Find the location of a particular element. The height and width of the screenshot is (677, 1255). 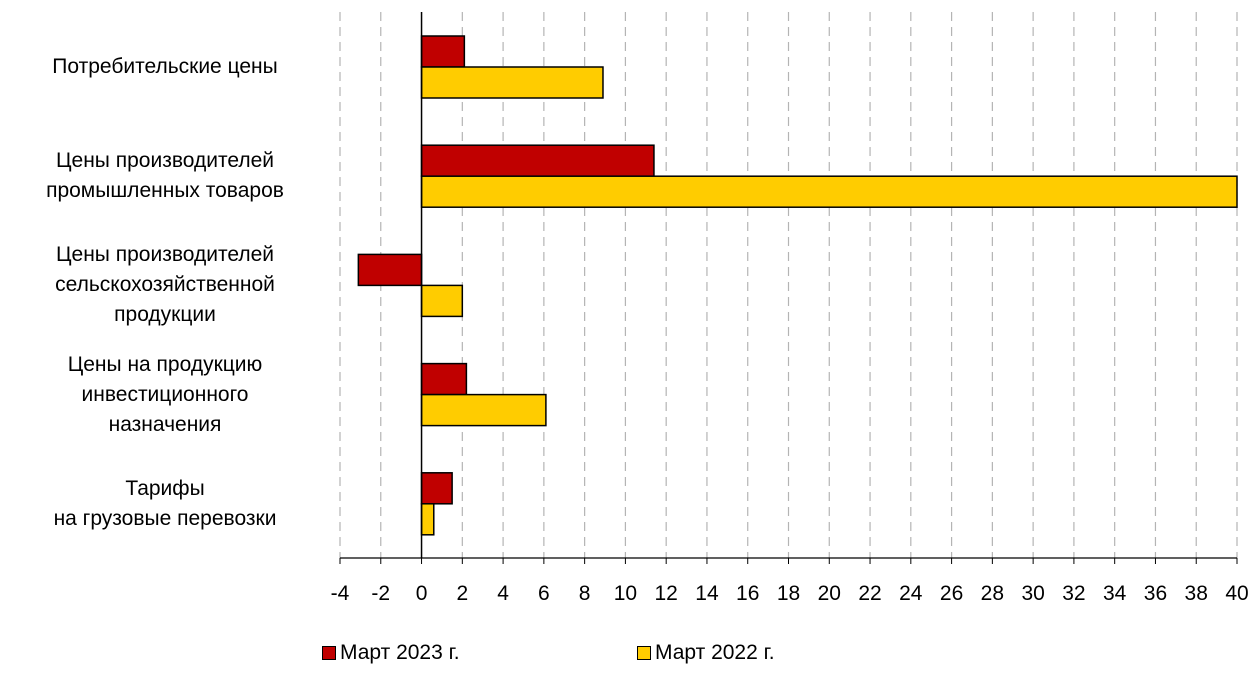

legend-item-series-2: Март 2022 г. is located at coordinates (706, 653).